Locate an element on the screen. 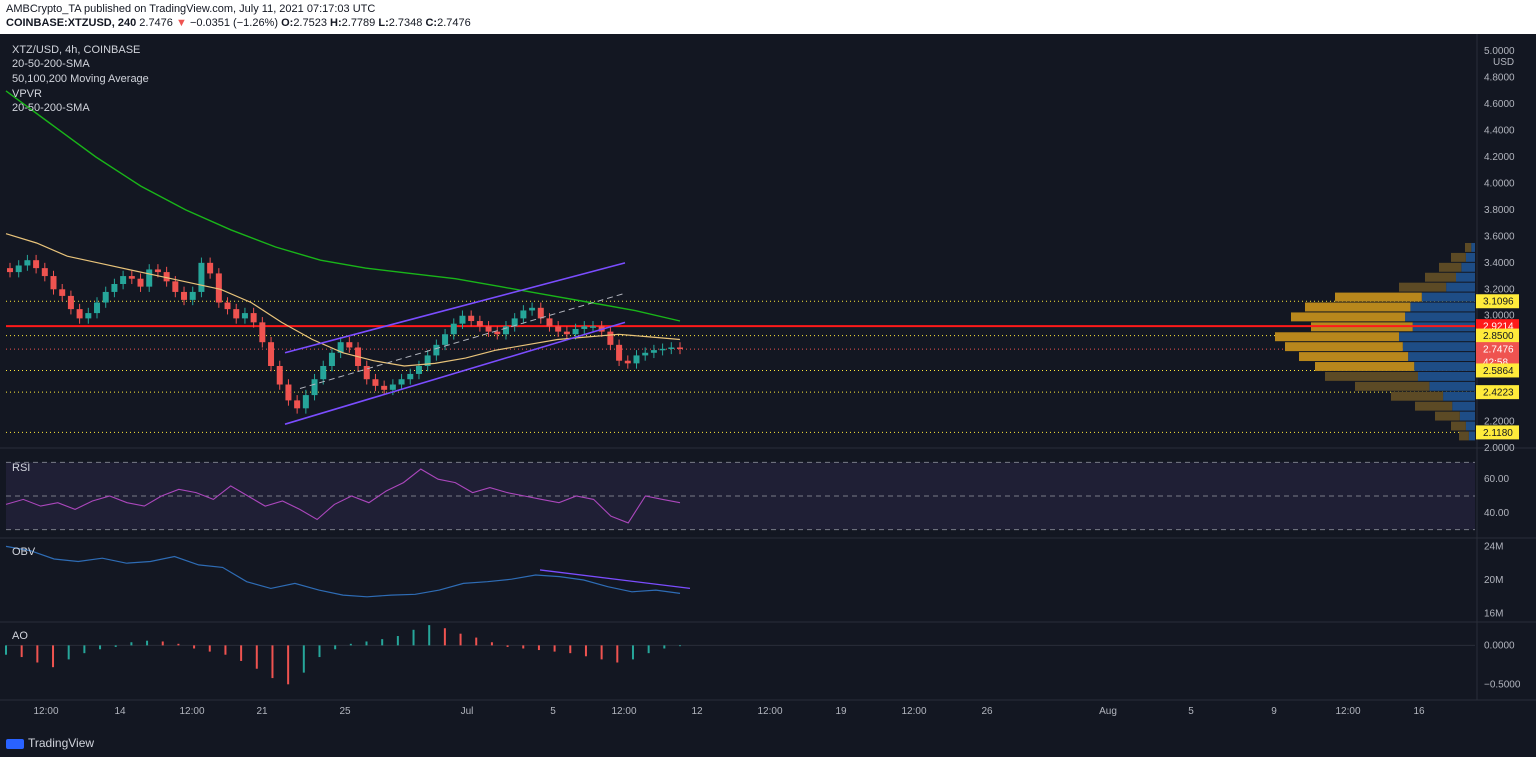  x-tick-label: 21 is located at coordinates (262, 711).